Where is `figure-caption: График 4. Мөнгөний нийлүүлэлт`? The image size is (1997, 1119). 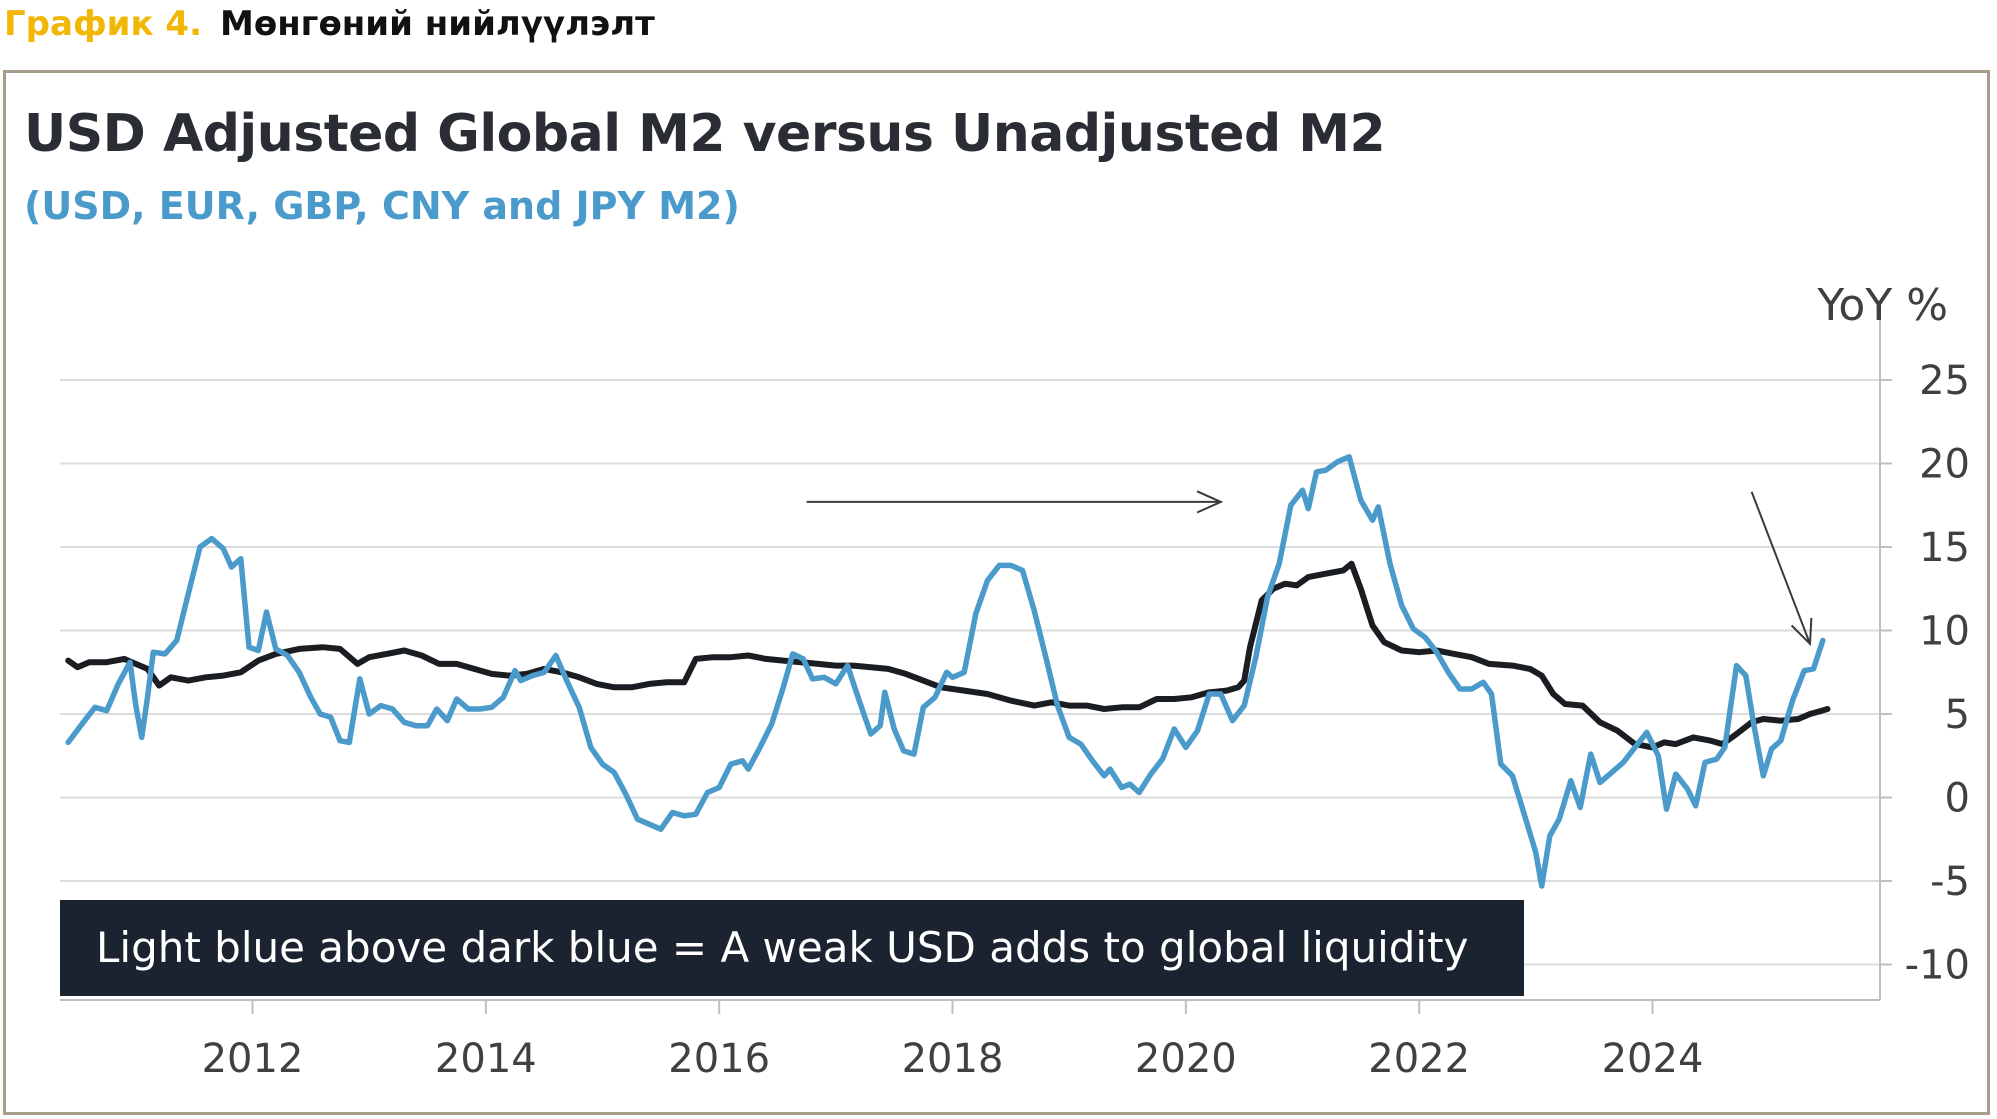 figure-caption: График 4. Мөнгөний нийлүүлэлт is located at coordinates (329, 24).